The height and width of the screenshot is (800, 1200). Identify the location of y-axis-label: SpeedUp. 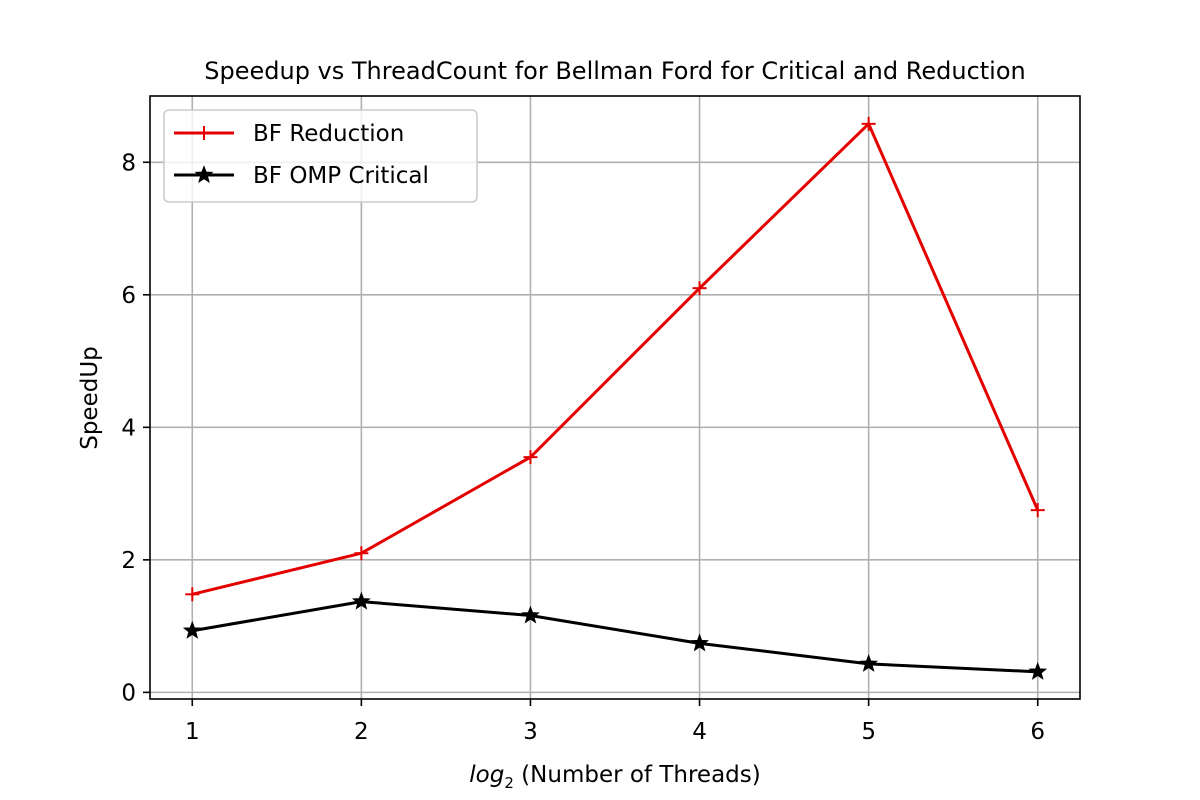
(90, 398).